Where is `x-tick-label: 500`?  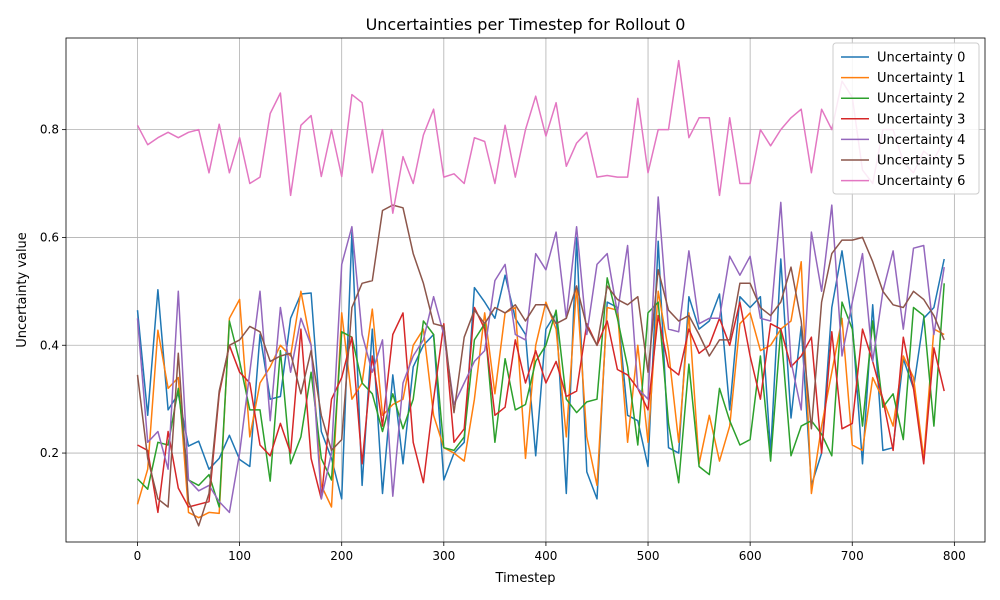 x-tick-label: 500 is located at coordinates (648, 556).